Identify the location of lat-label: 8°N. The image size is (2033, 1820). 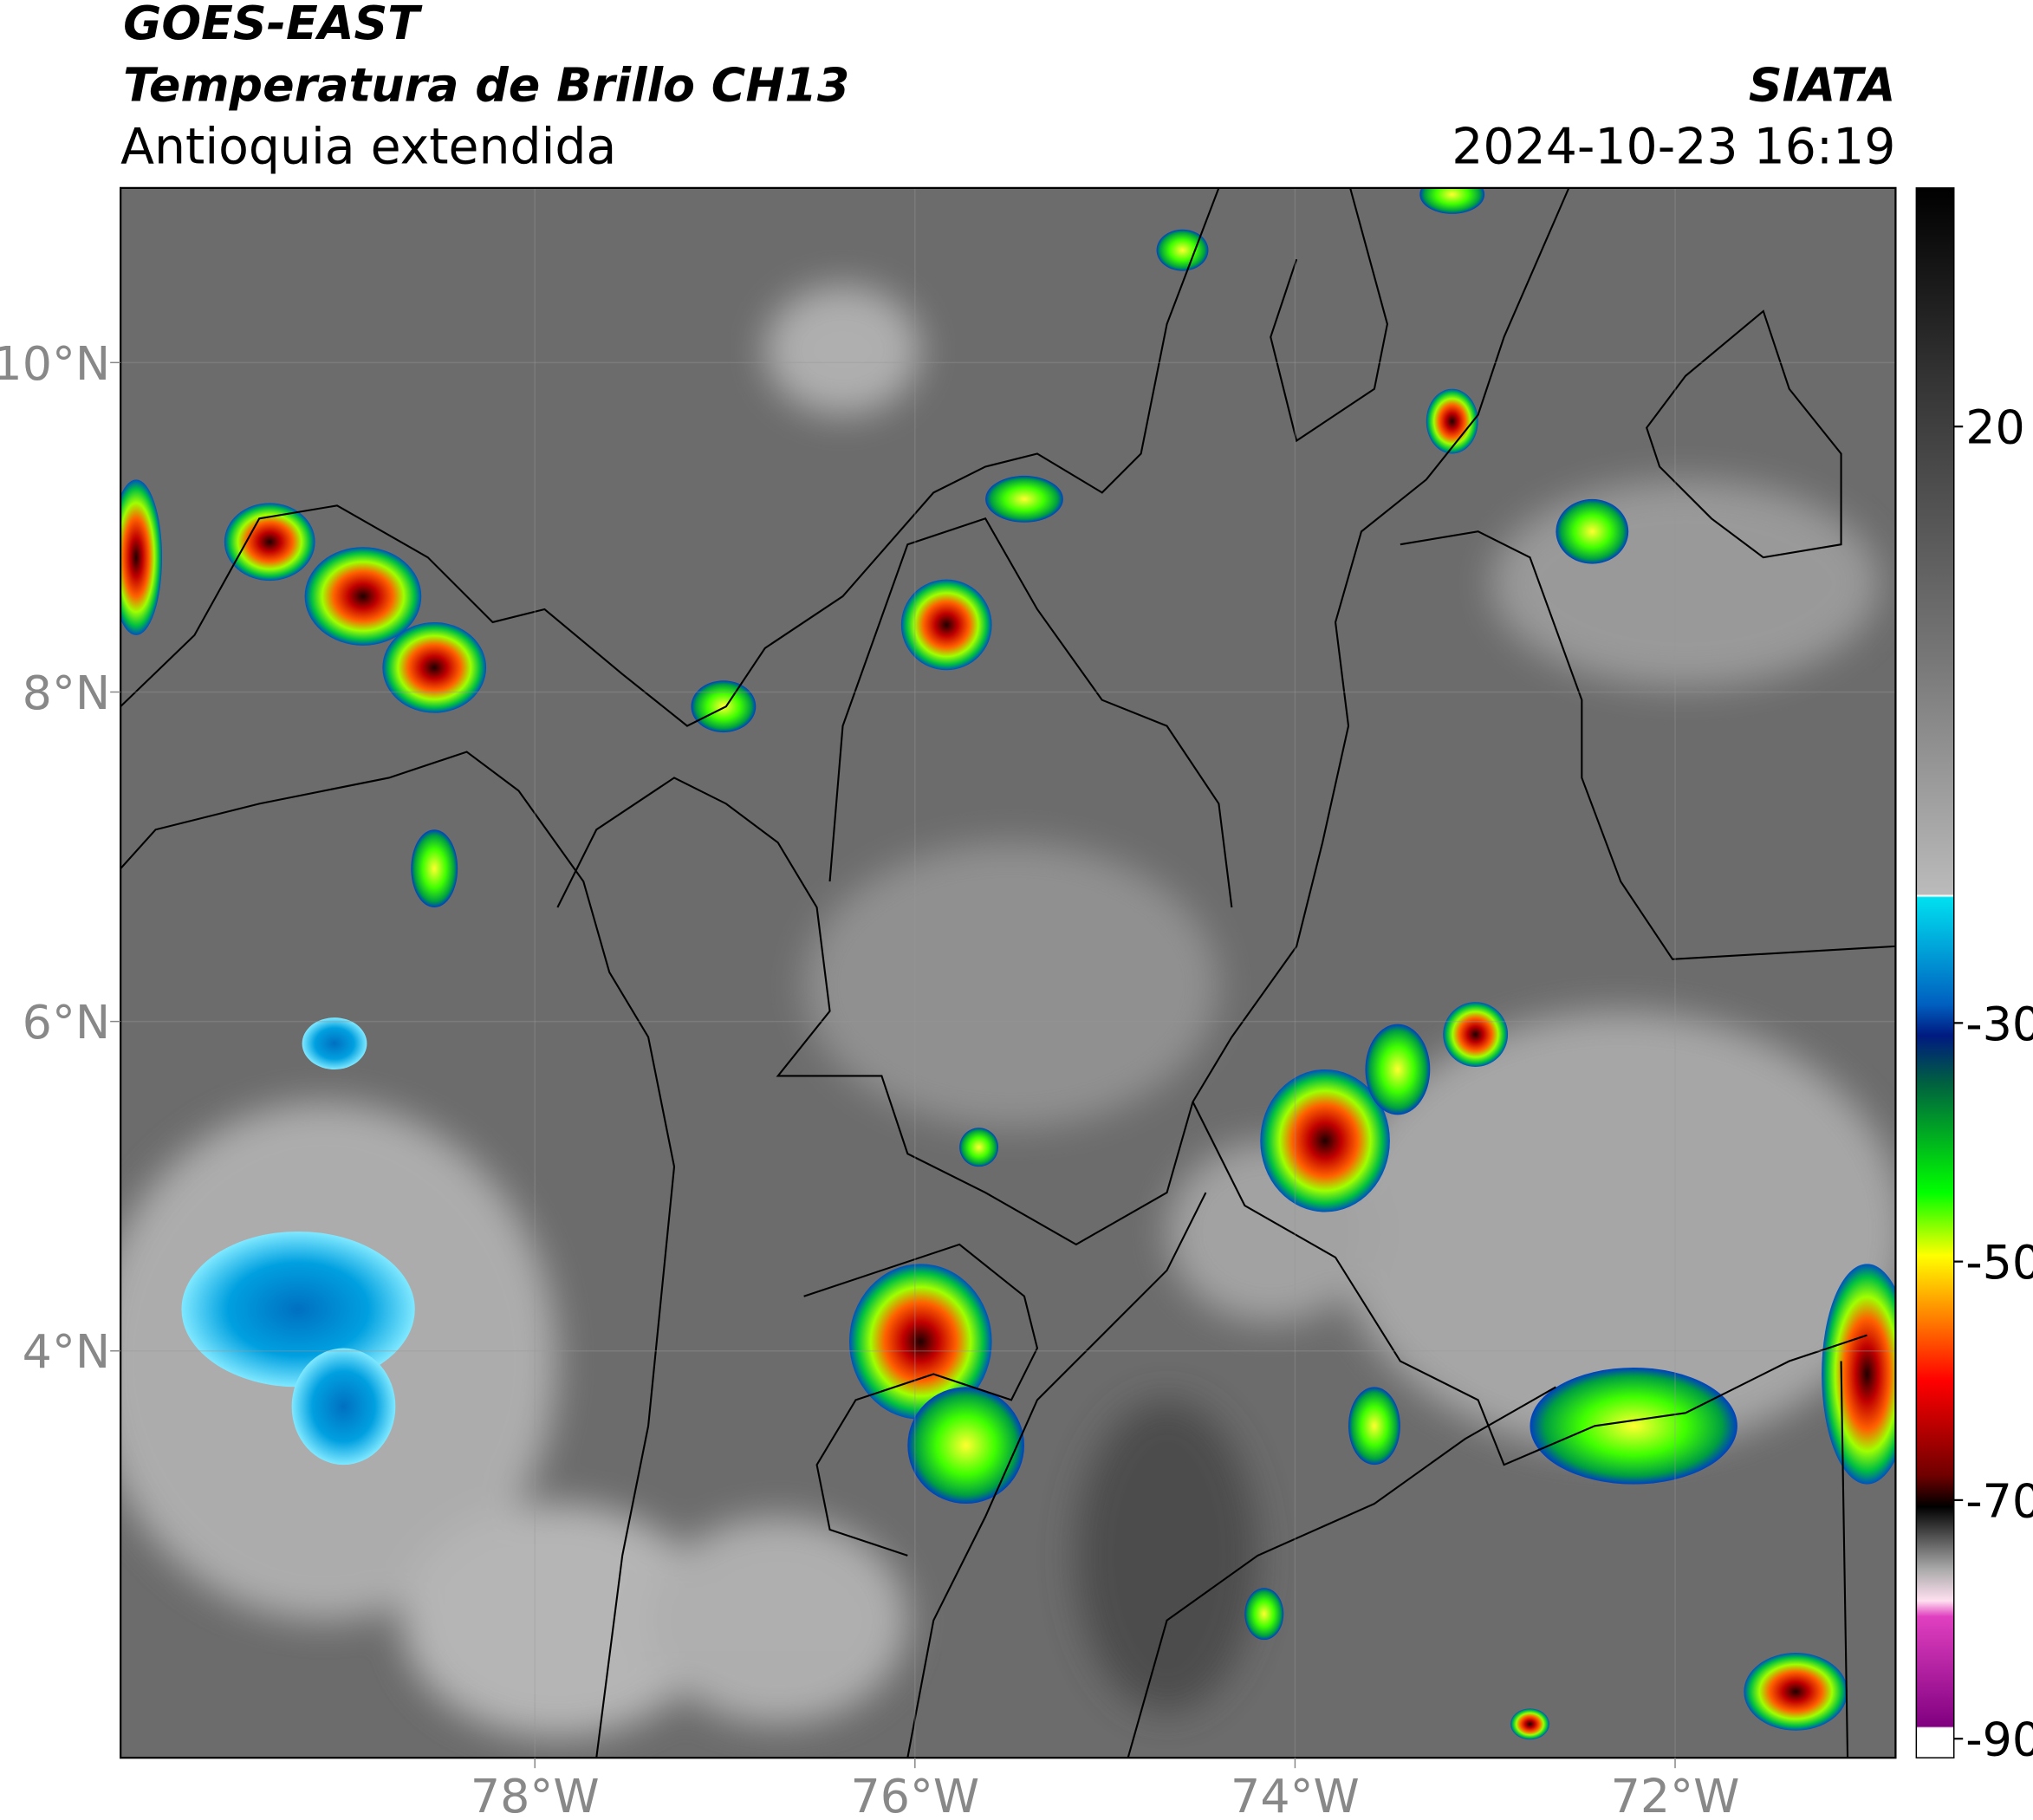
(66, 693).